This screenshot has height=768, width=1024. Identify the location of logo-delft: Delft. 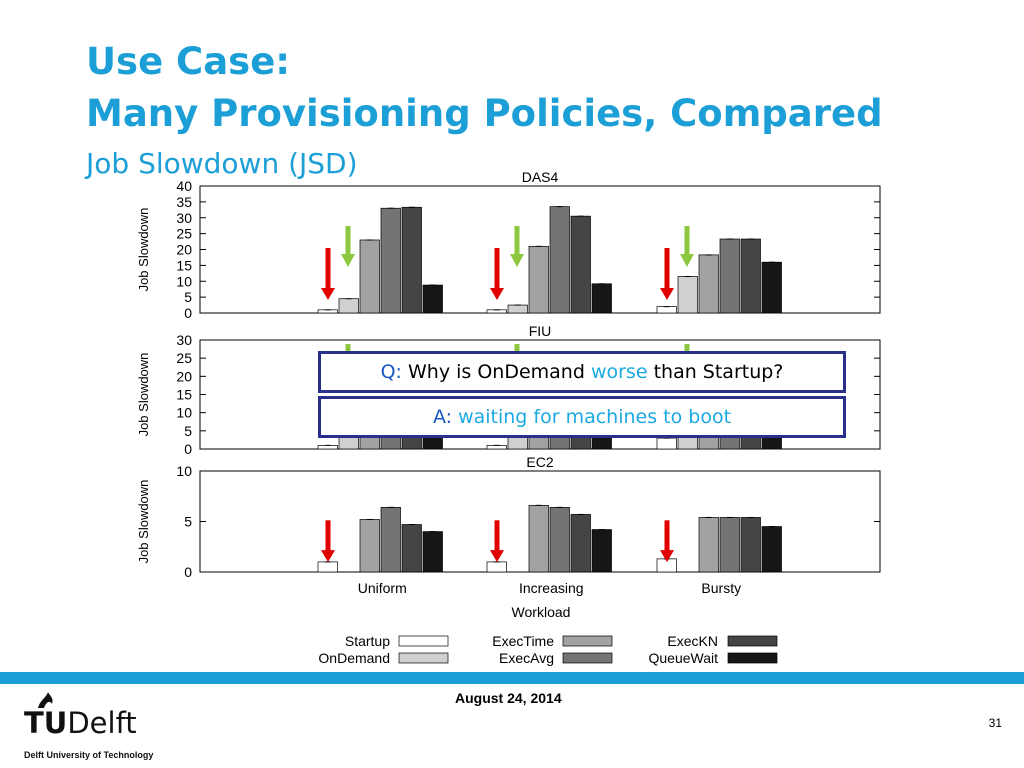
(102, 723).